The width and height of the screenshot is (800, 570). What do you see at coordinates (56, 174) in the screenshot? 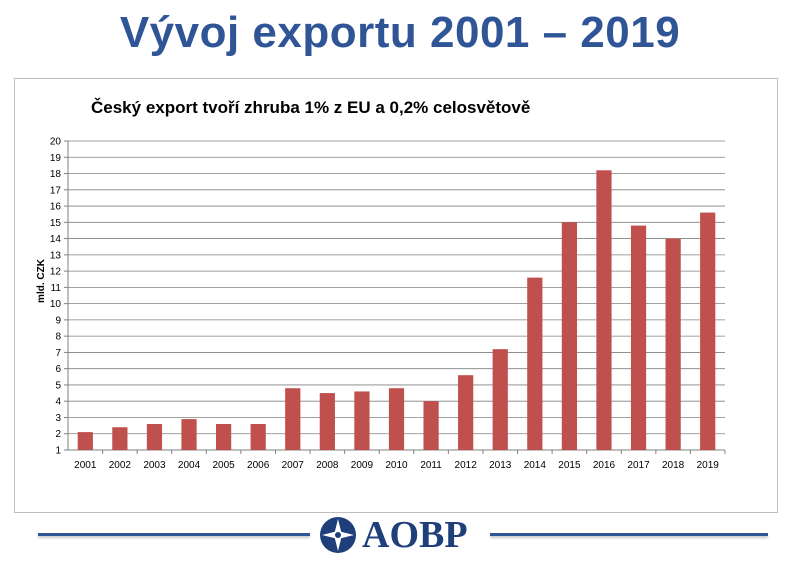
I see `y-tick-label: 18` at bounding box center [56, 174].